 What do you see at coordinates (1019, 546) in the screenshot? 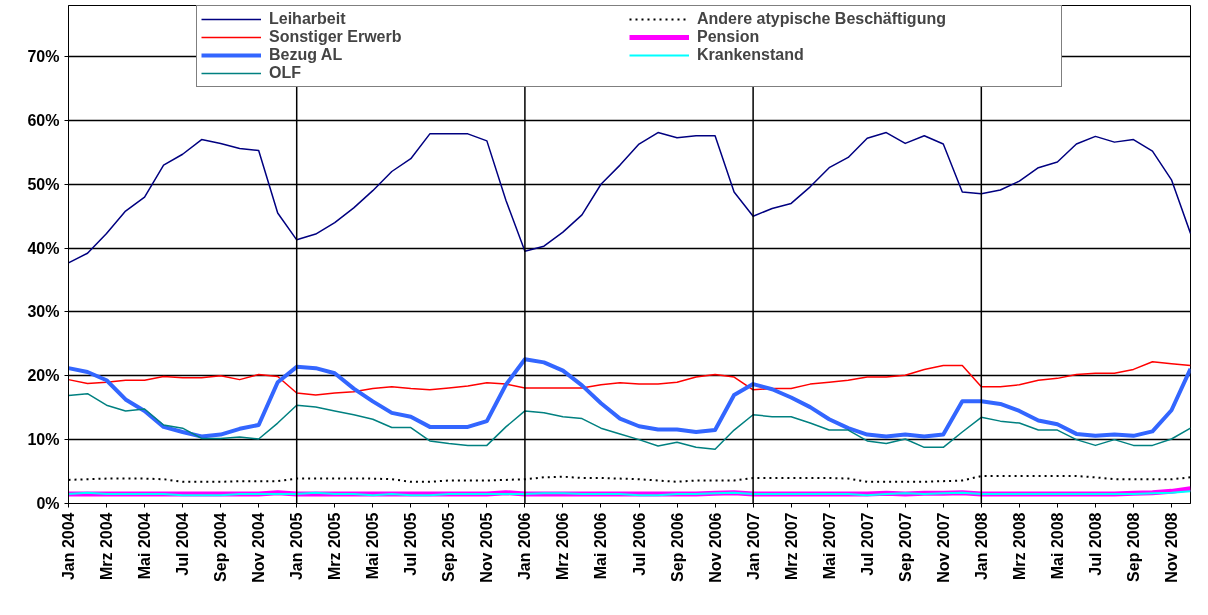
I see `x-tick-label: Mrz 2008` at bounding box center [1019, 546].